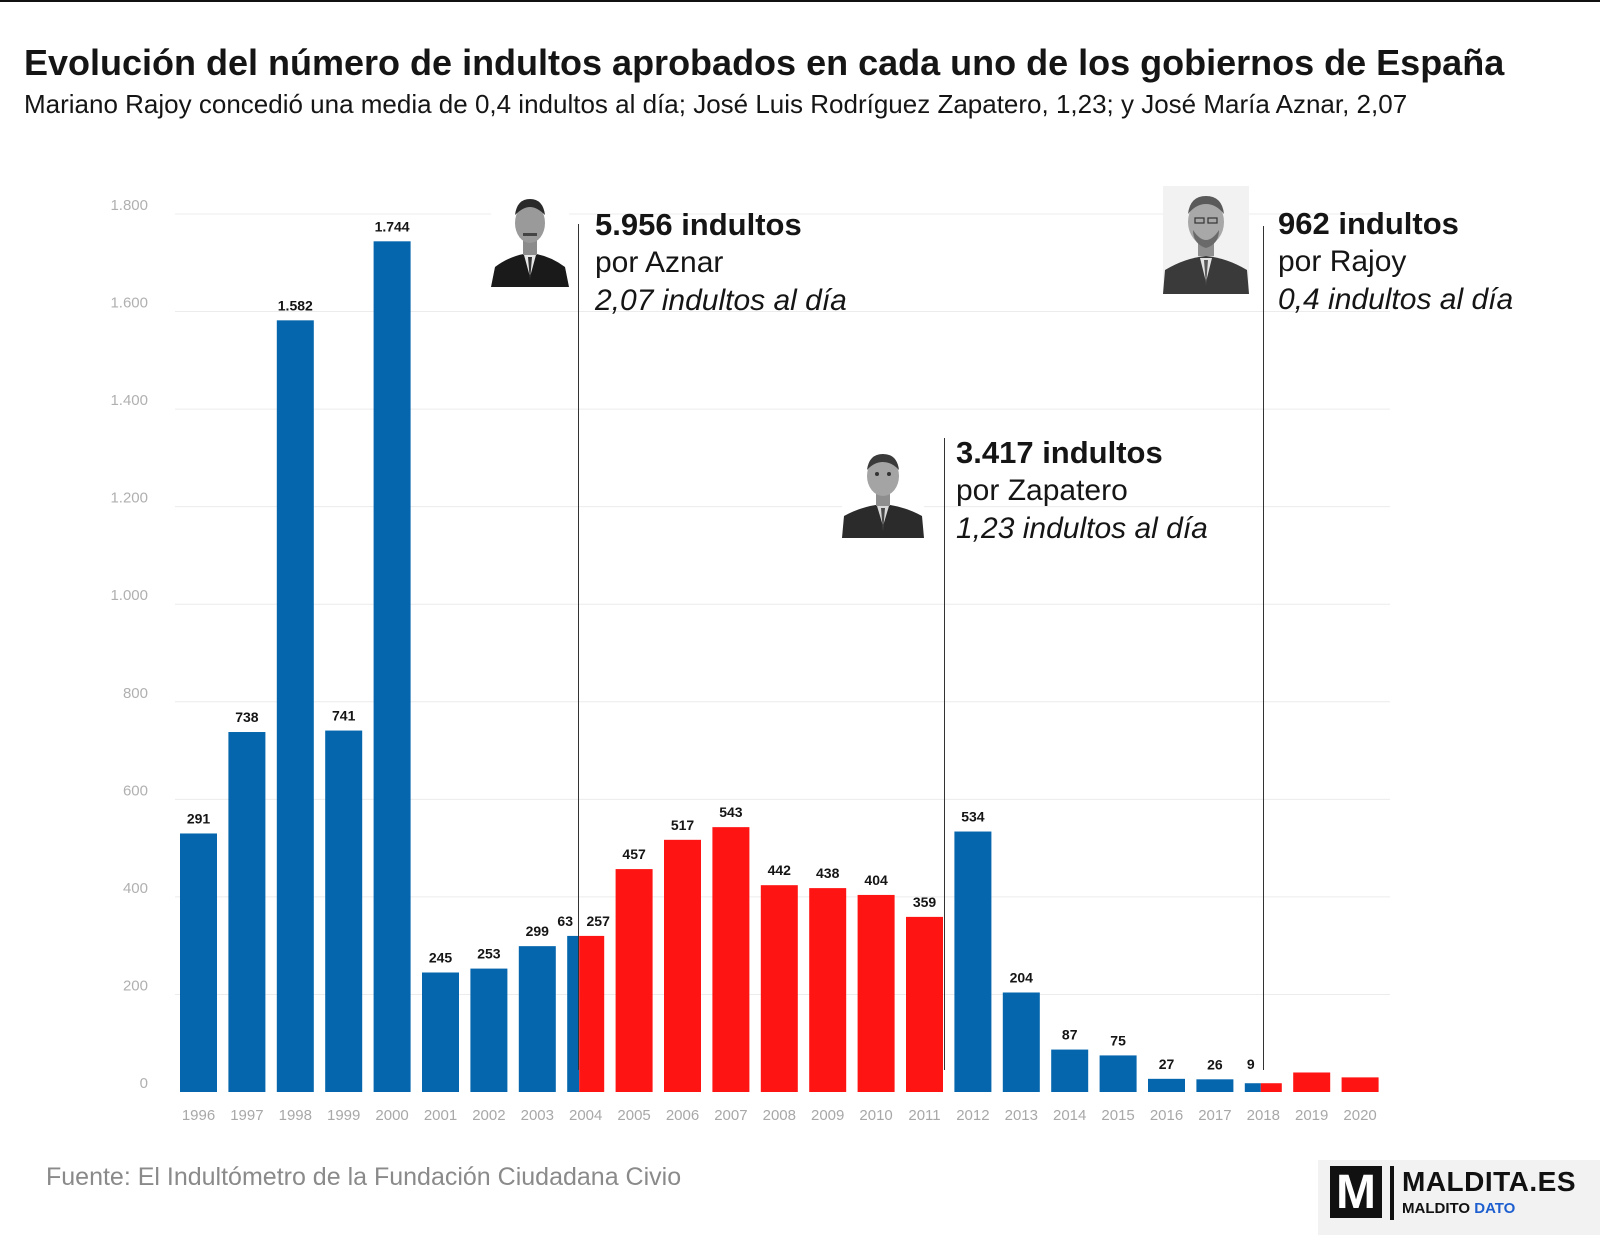 Image resolution: width=1600 pixels, height=1235 pixels. What do you see at coordinates (730, 1115) in the screenshot?
I see `x-tick-label: 2007` at bounding box center [730, 1115].